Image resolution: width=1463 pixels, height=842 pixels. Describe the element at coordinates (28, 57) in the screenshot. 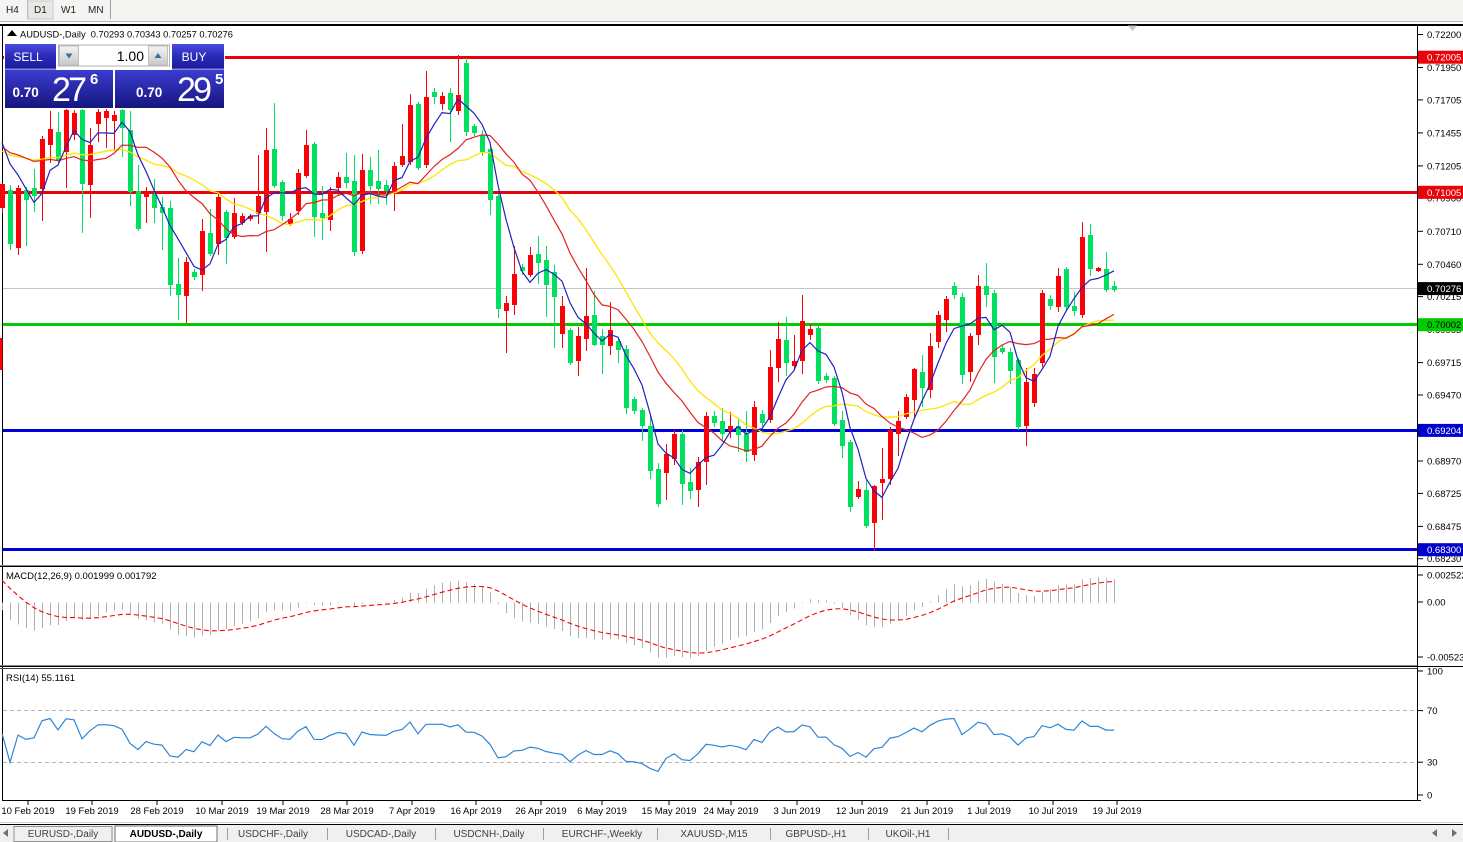

I see `svg-text: SELL` at that location.